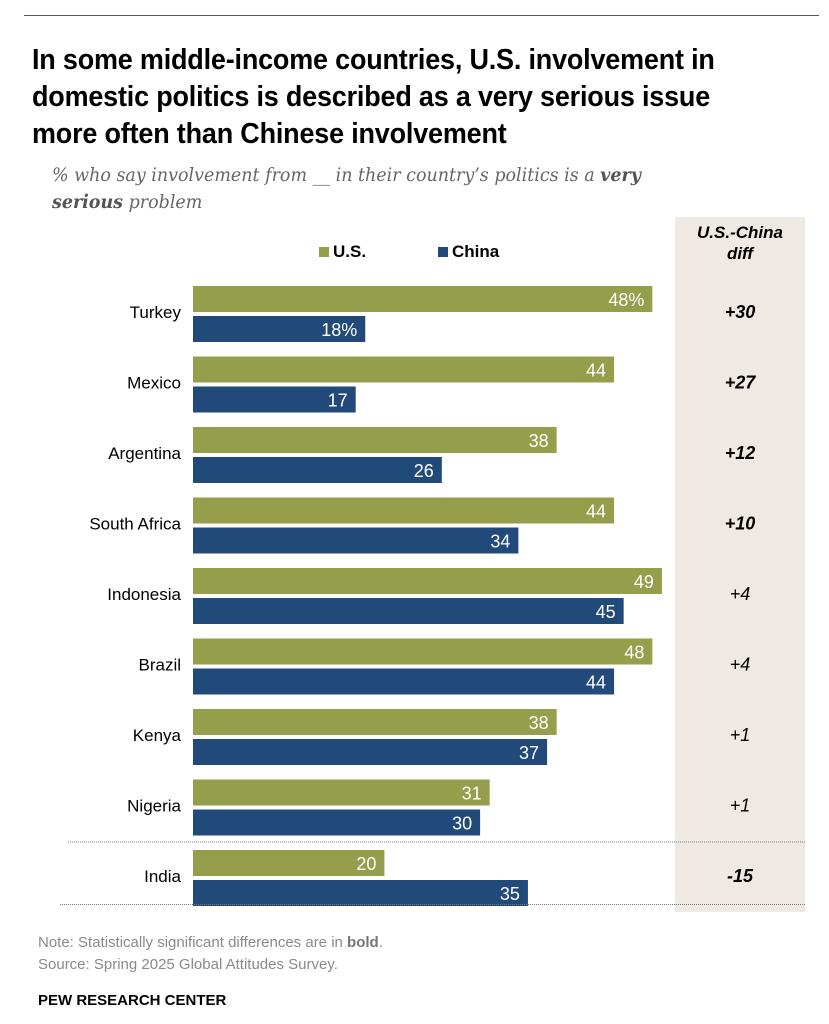 This screenshot has width=829, height=1024. I want to click on legend-item-us: U.S., so click(342, 252).